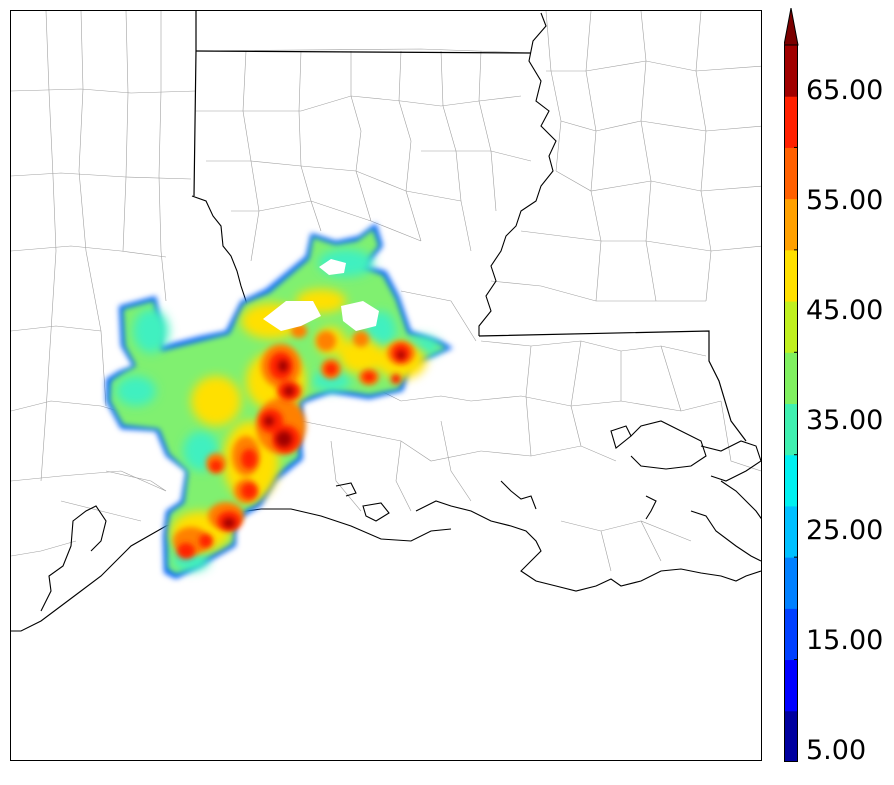 The image size is (894, 785). Describe the element at coordinates (836, 750) in the screenshot. I see `colorbar-tick-label: 5.00` at that location.